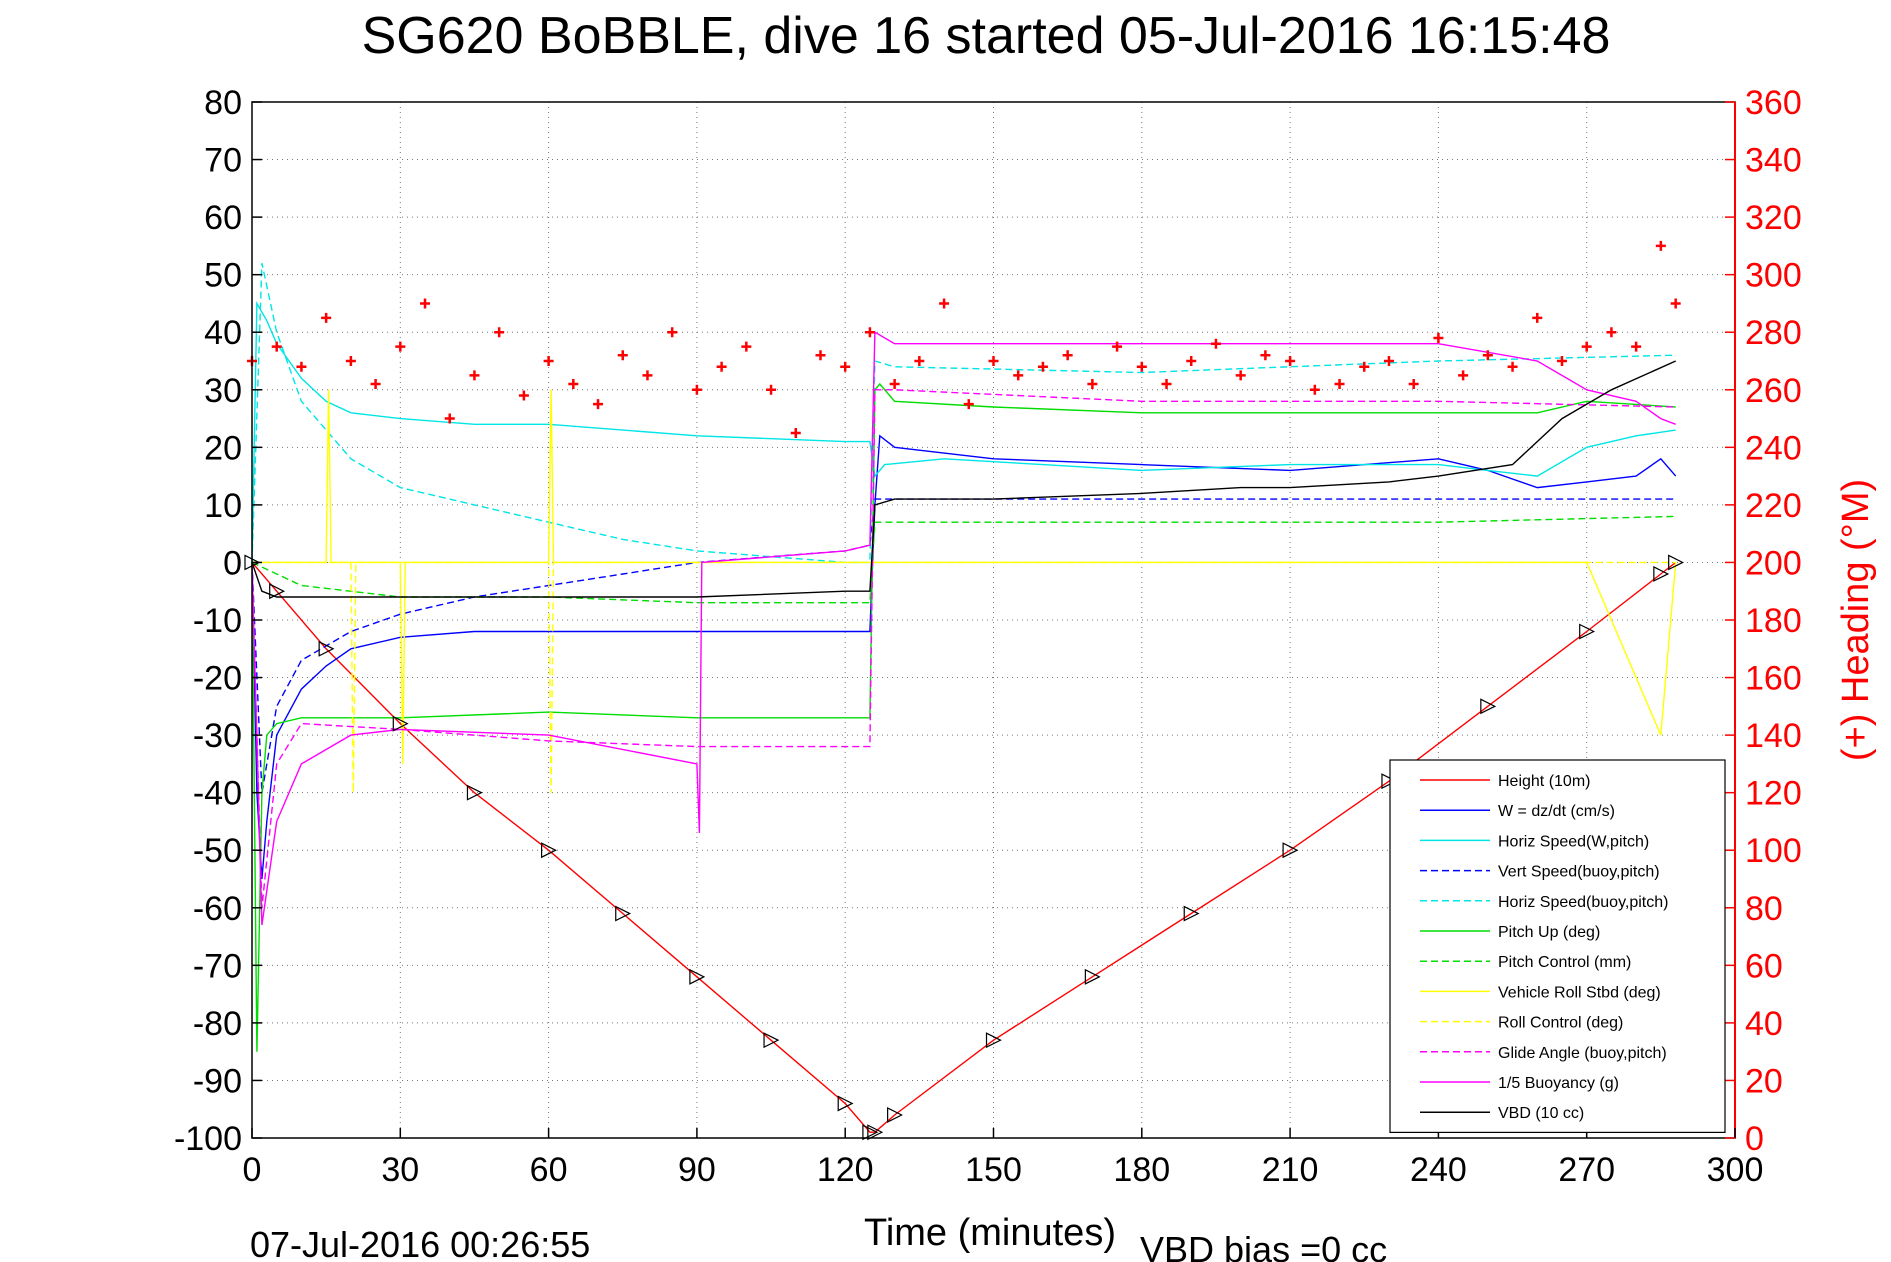 The image size is (1891, 1262). What do you see at coordinates (1773, 851) in the screenshot?
I see `right-tick-label: 100` at bounding box center [1773, 851].